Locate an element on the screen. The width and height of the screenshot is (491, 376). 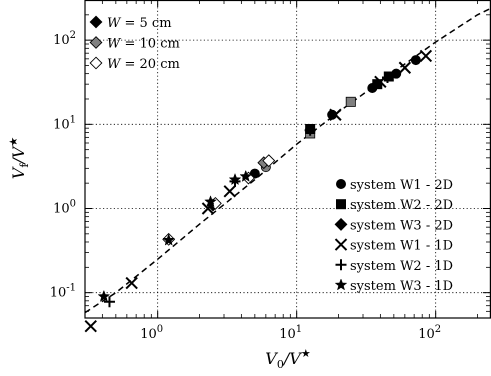
y-tick-label: 10¹ is located at coordinates (64, 123).